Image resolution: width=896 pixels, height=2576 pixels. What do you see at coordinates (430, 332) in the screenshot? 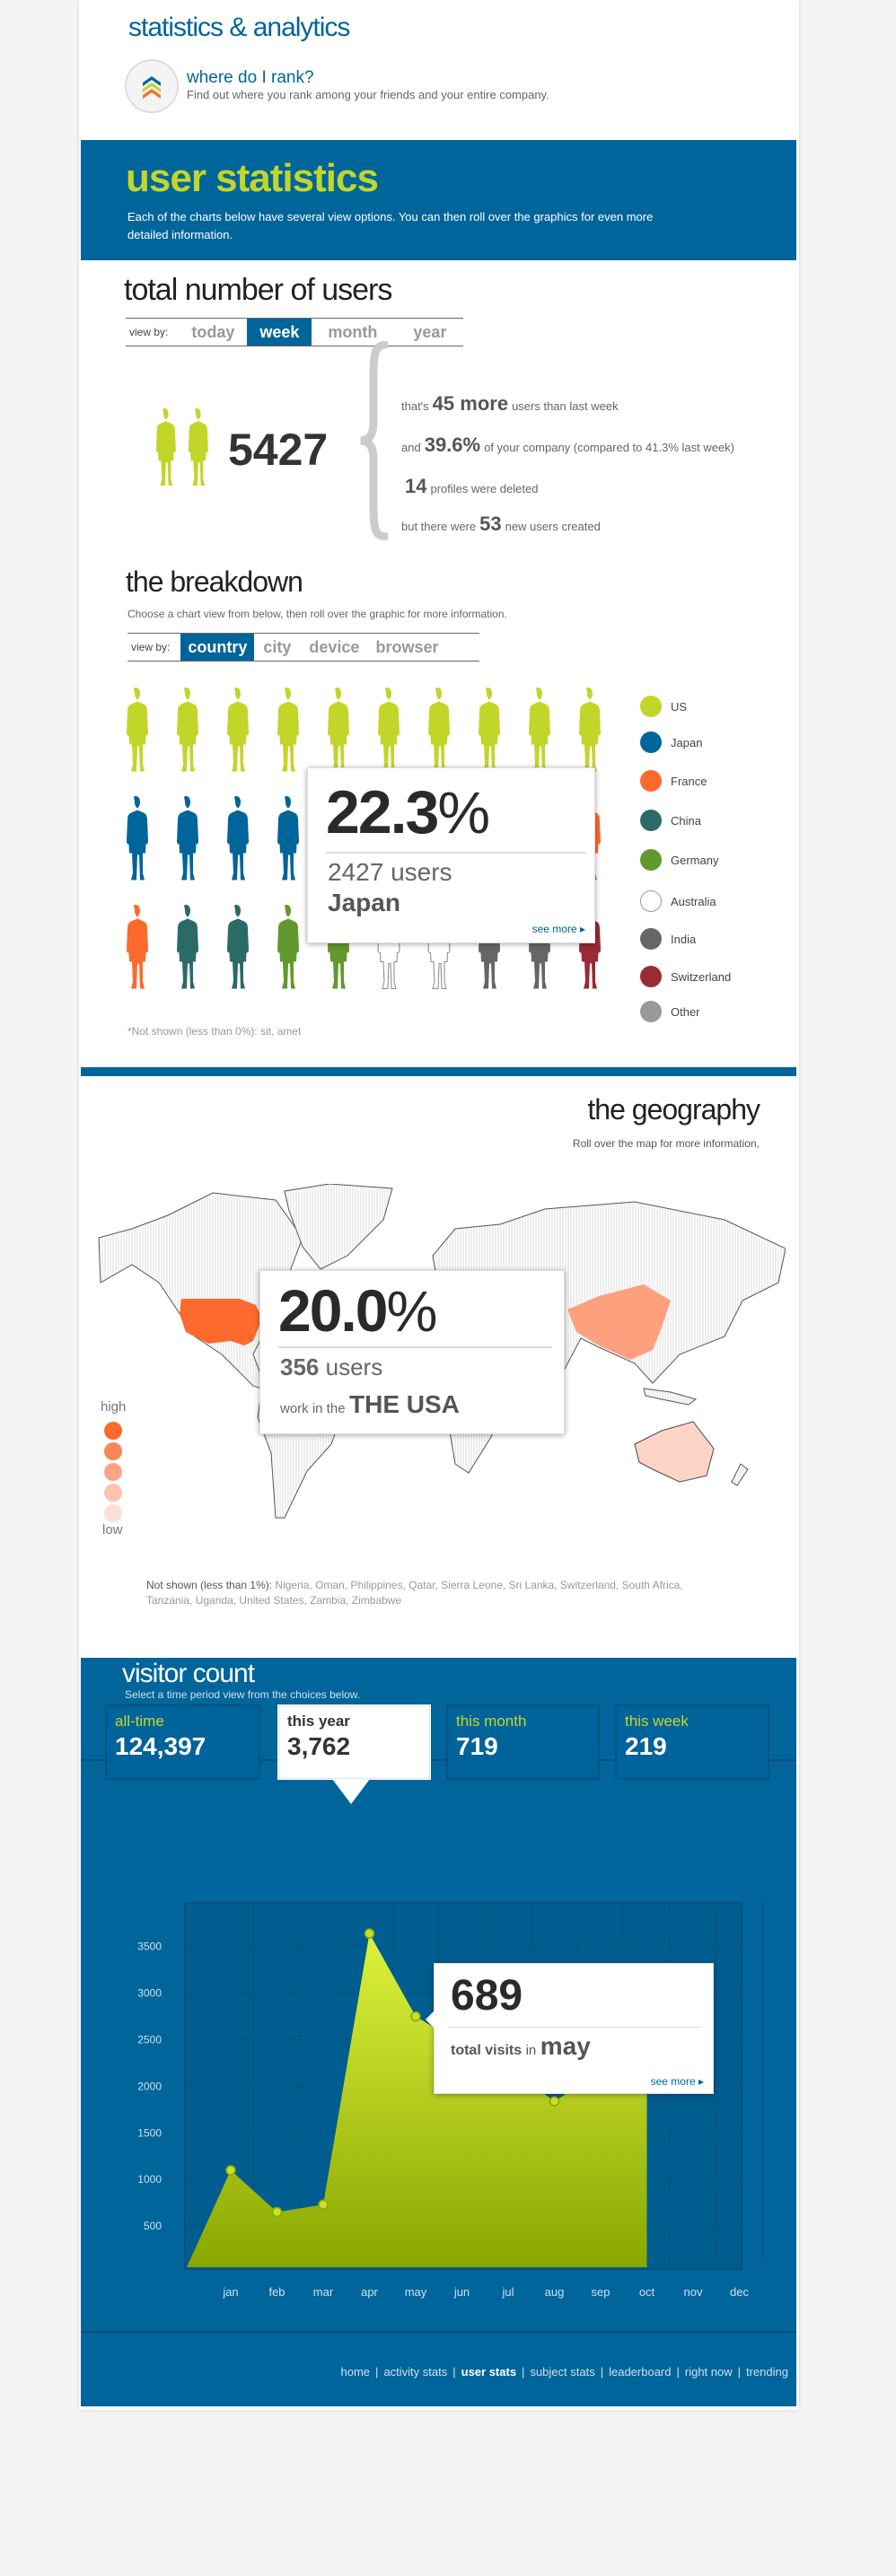
I see `tab-year: year` at bounding box center [430, 332].